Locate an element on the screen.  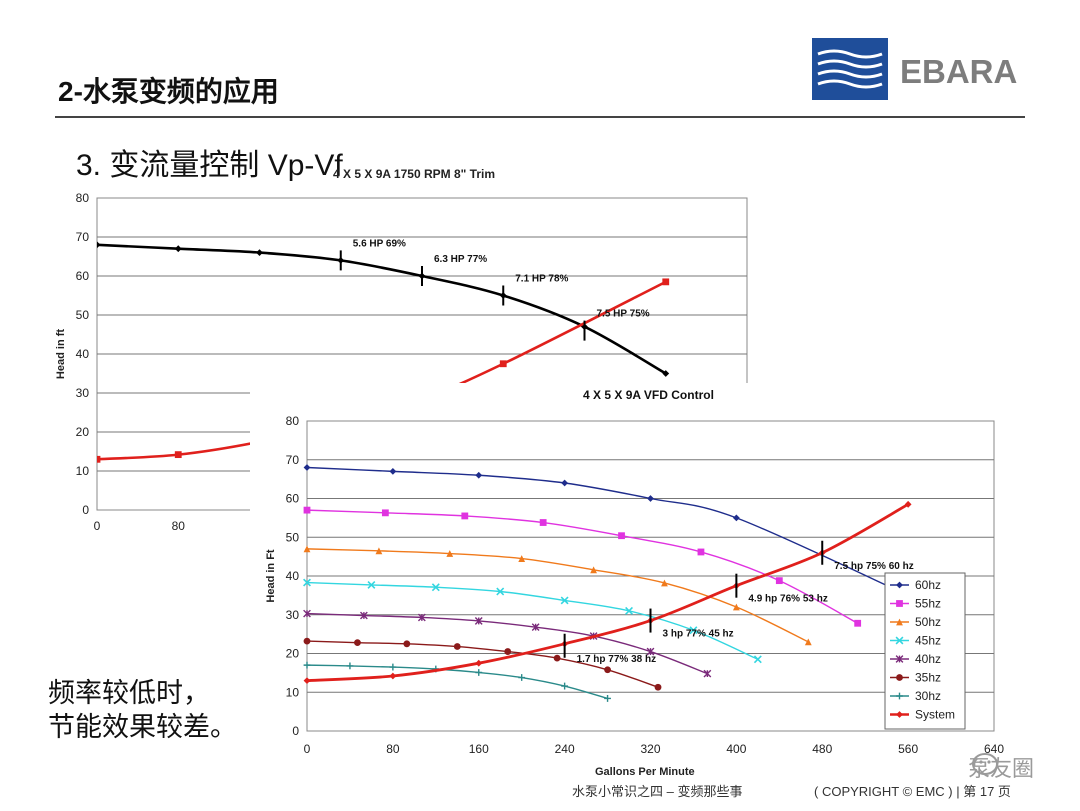
operating-point-label: 1.7 hp 77% 38 hz is located at coordinates (616, 659).